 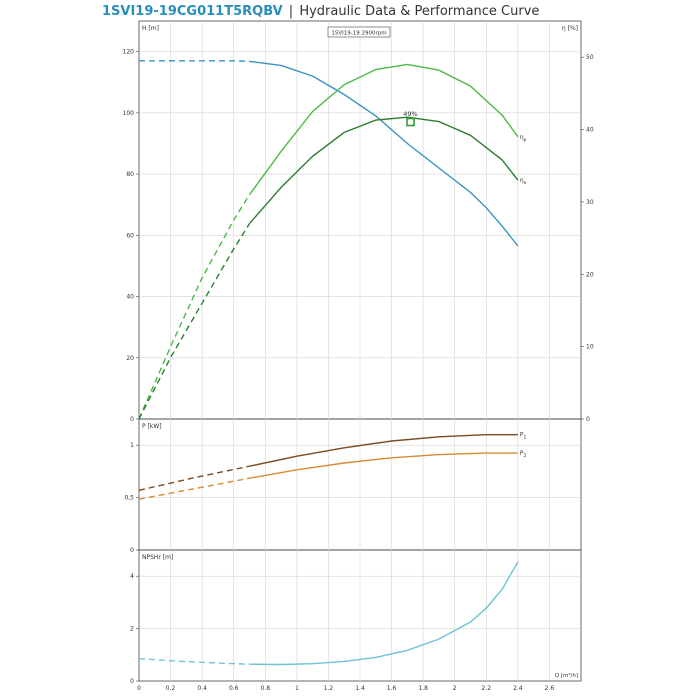 What do you see at coordinates (202, 688) in the screenshot?
I see `x-tick-label: 0.4` at bounding box center [202, 688].